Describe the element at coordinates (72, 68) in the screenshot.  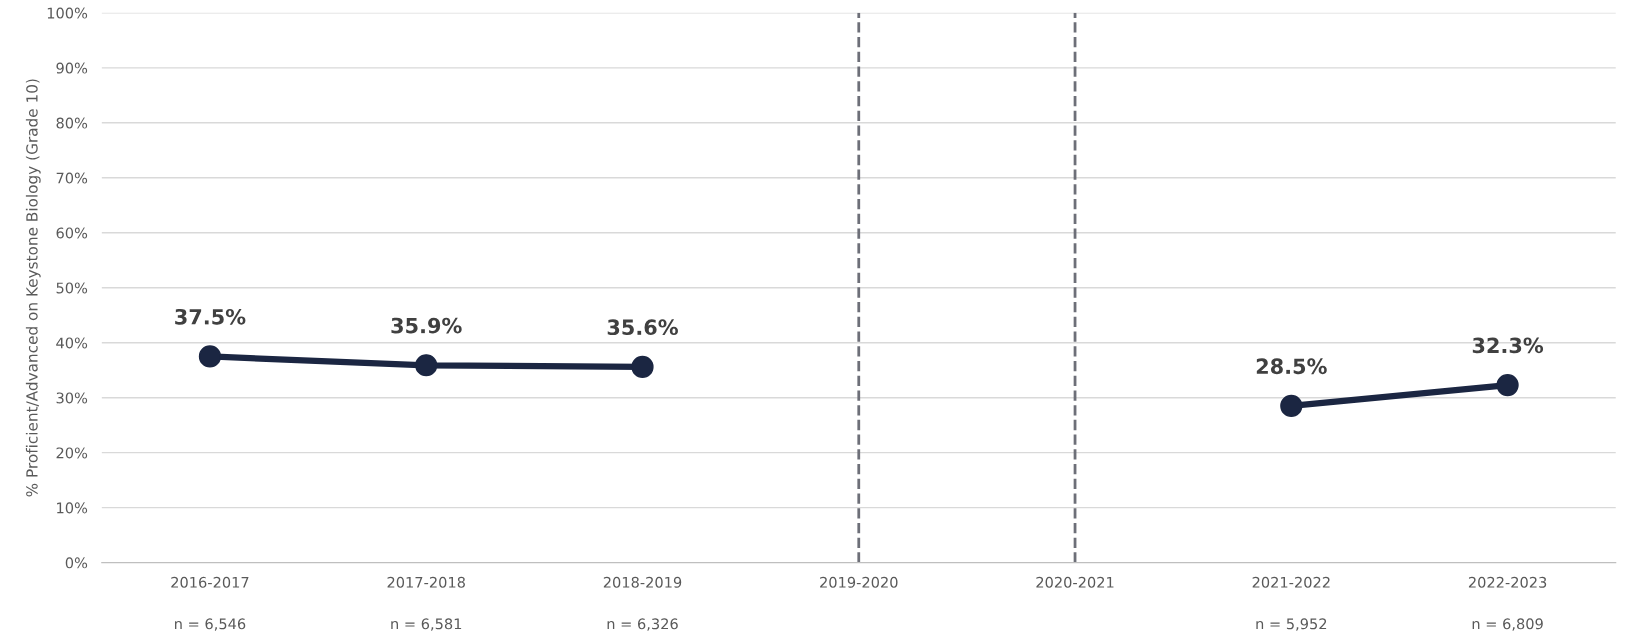
I see `y-tick-label: 90%` at that location.